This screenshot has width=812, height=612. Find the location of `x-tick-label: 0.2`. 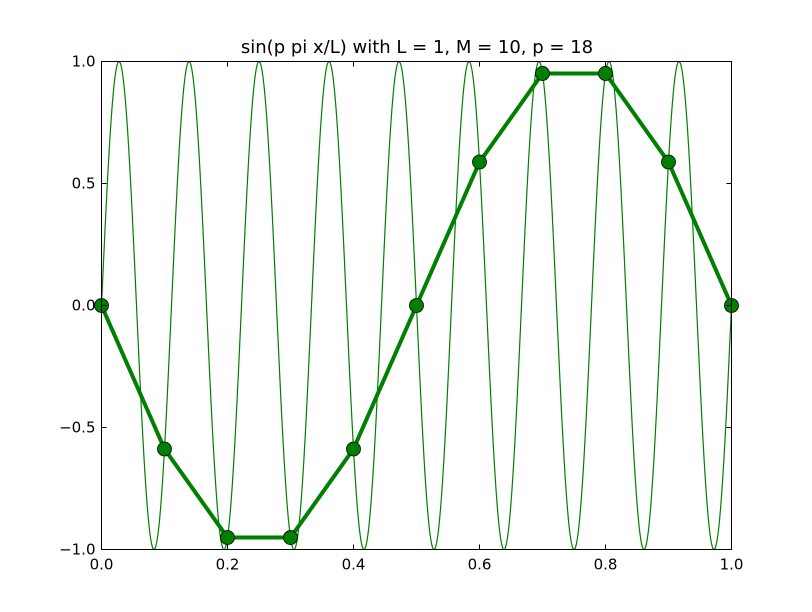

x-tick-label: 0.2 is located at coordinates (228, 565).